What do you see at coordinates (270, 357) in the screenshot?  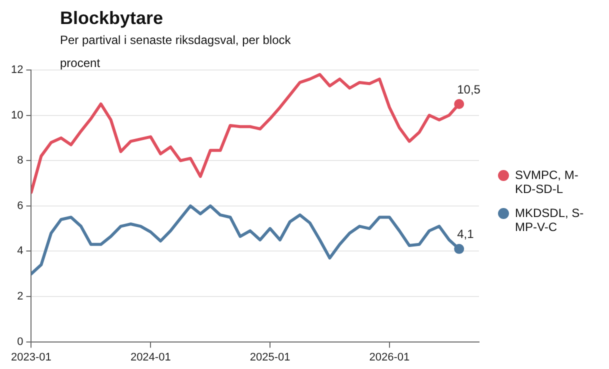 I see `x-tick-label: 2025-01` at bounding box center [270, 357].